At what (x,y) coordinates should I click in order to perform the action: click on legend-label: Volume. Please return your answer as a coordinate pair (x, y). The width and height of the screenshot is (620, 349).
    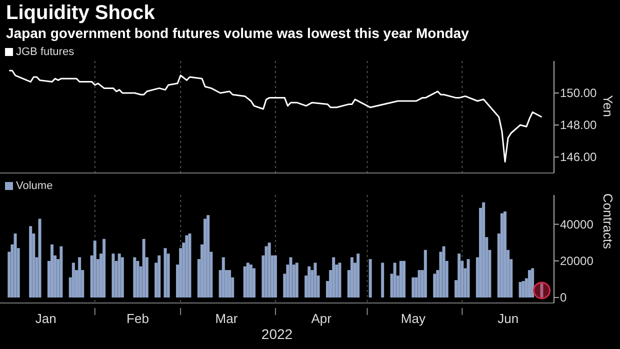
    Looking at the image, I should click on (34, 186).